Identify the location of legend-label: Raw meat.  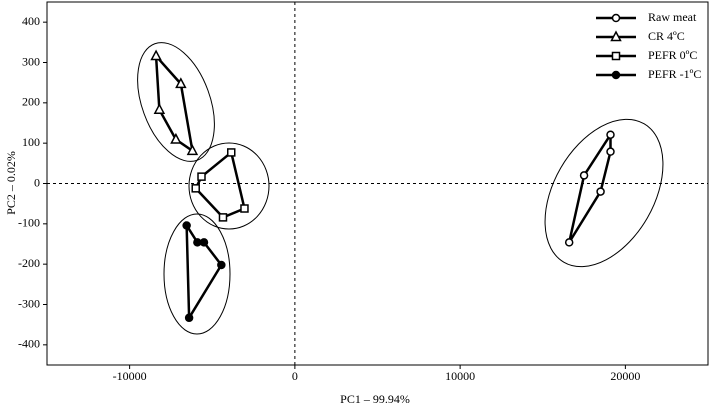
(672, 17).